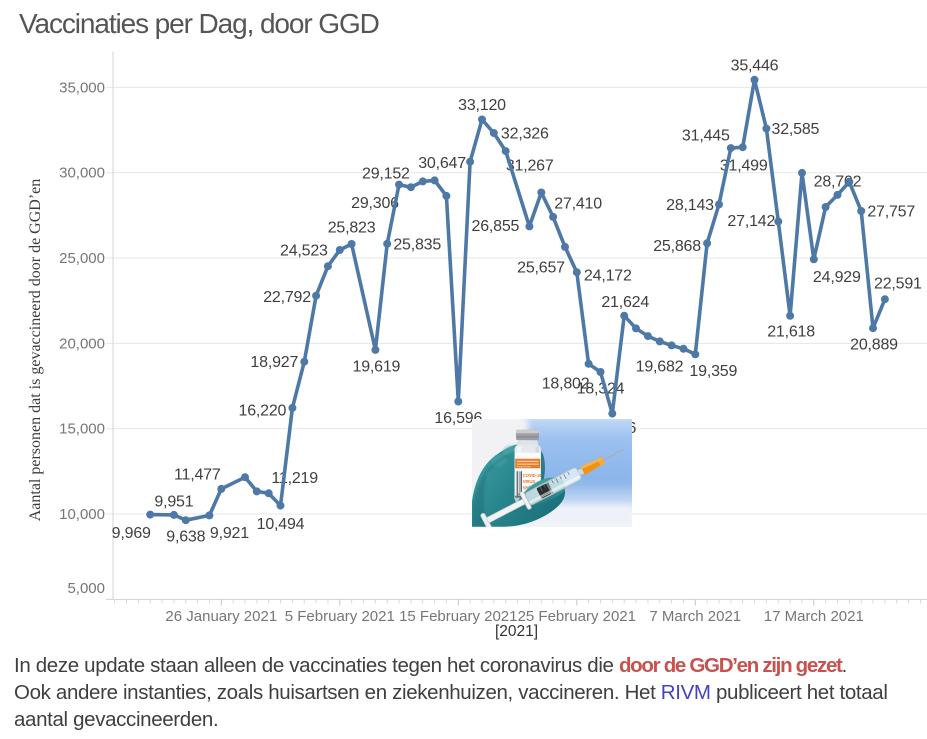 The image size is (927, 739). Describe the element at coordinates (532, 475) in the screenshot. I see `vial-label-line1: COVID-19` at that location.